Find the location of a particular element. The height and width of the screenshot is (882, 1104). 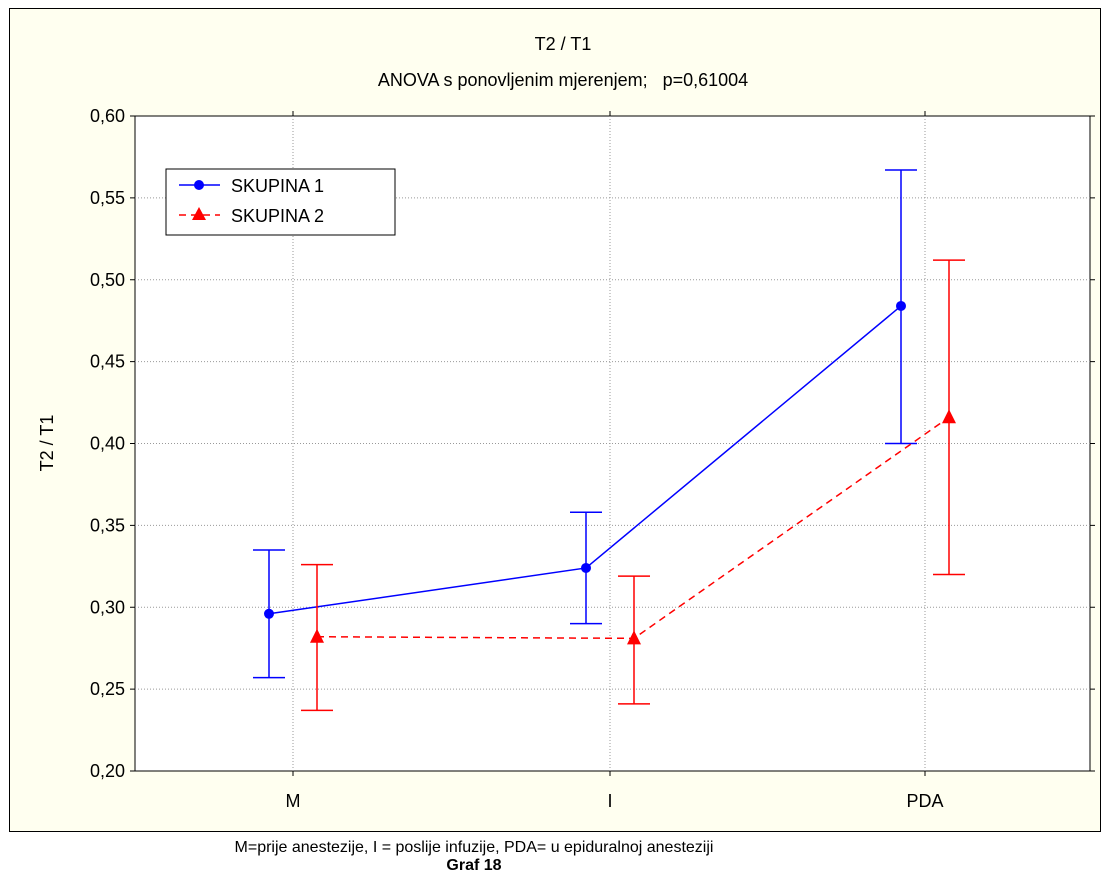

legend: SKUPINA 1 SKUPINA 2 is located at coordinates (280, 202).